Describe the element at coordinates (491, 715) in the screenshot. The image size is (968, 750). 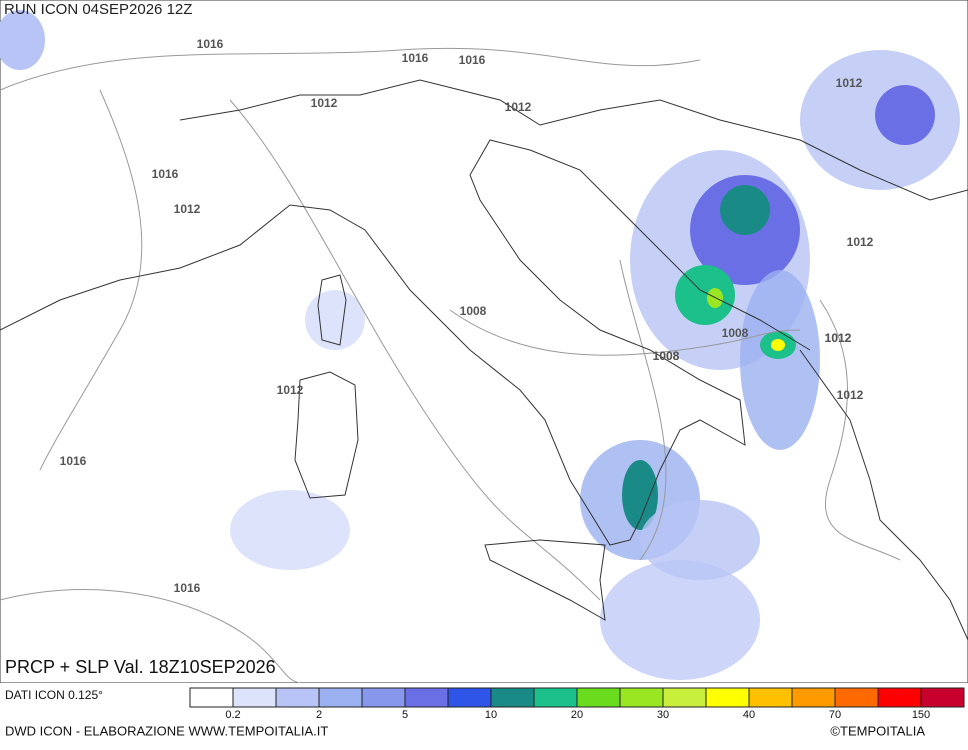
I see `colorbar-label: 10` at that location.